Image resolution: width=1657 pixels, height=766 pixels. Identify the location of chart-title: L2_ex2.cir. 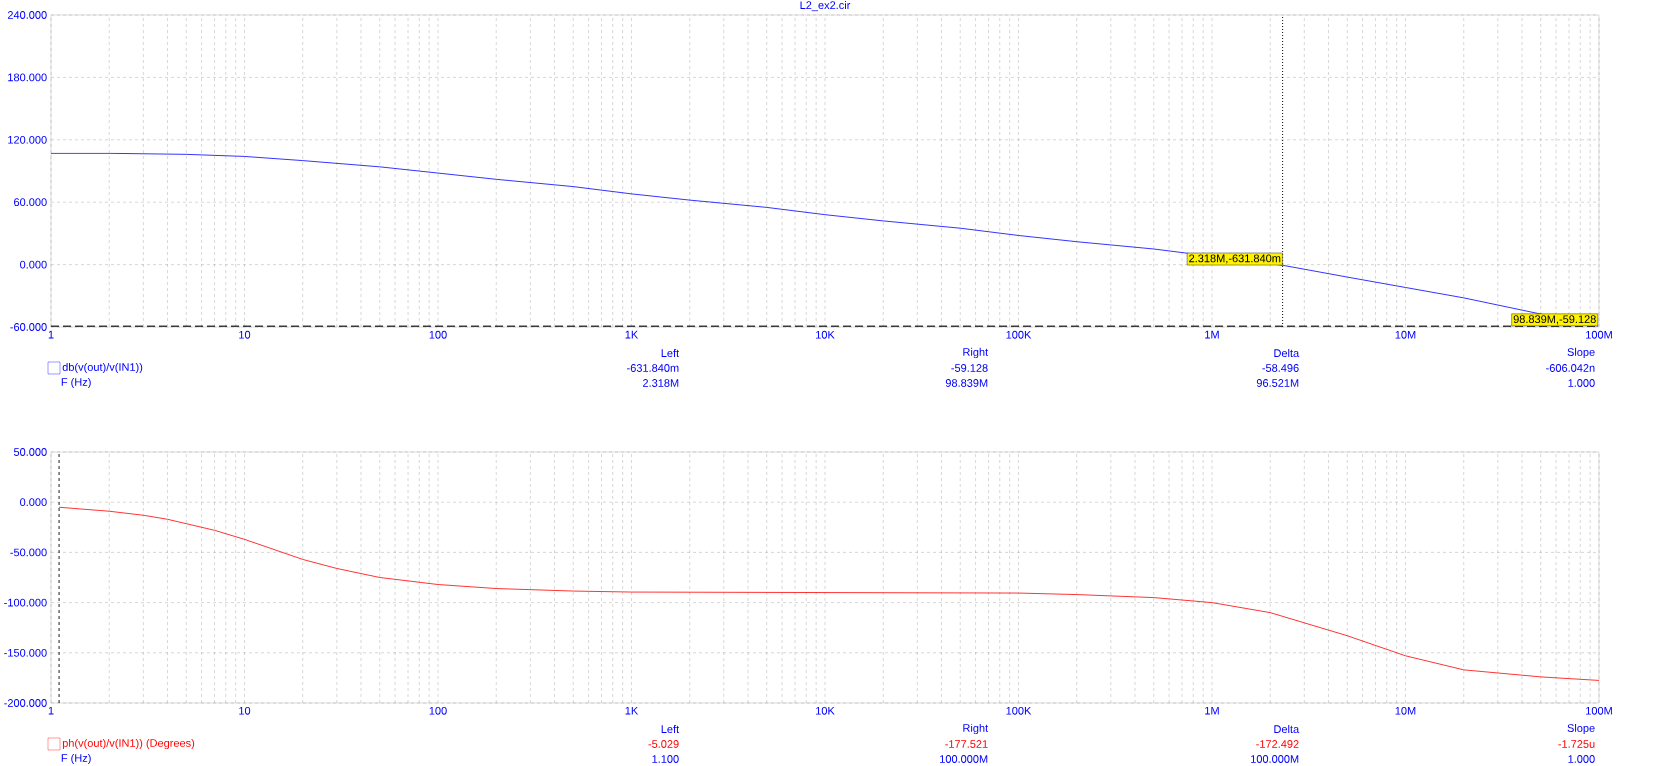
(825, 6).